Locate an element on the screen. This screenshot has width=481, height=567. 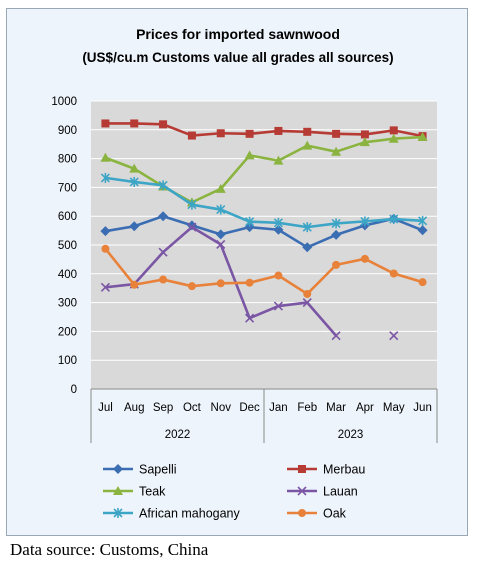
x-tick-label: Jun is located at coordinates (422, 408).